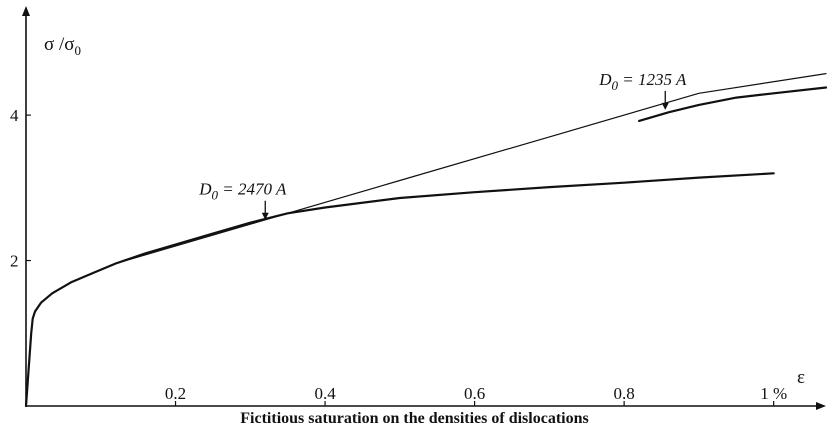 The image size is (829, 434). Describe the element at coordinates (14, 261) in the screenshot. I see `y-tick-label: 2` at that location.